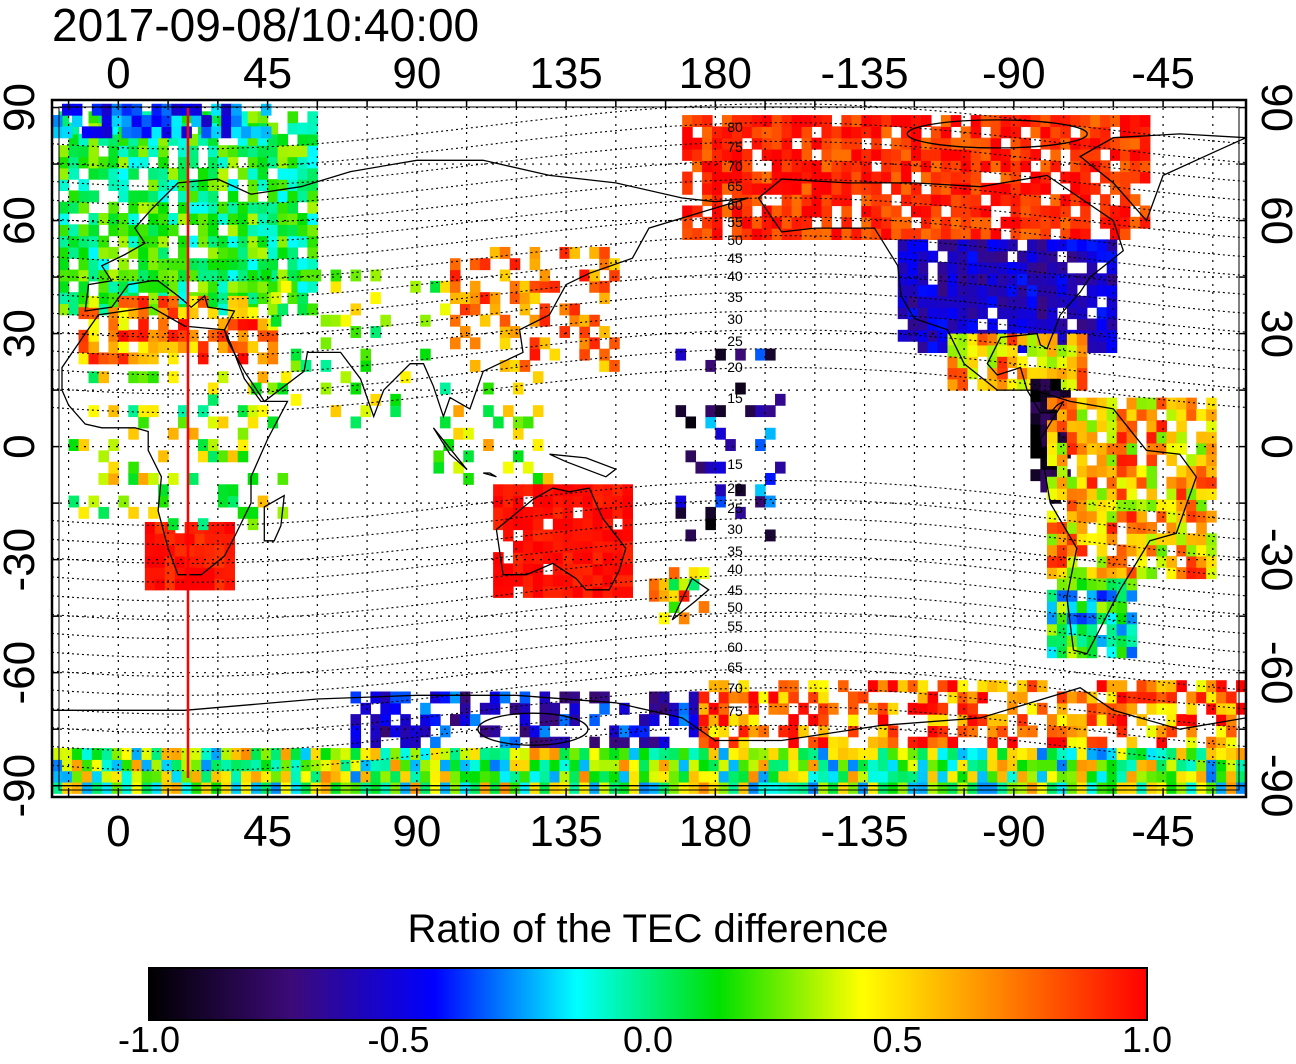  I want to click on x-tick-bottom: 180, so click(715, 831).